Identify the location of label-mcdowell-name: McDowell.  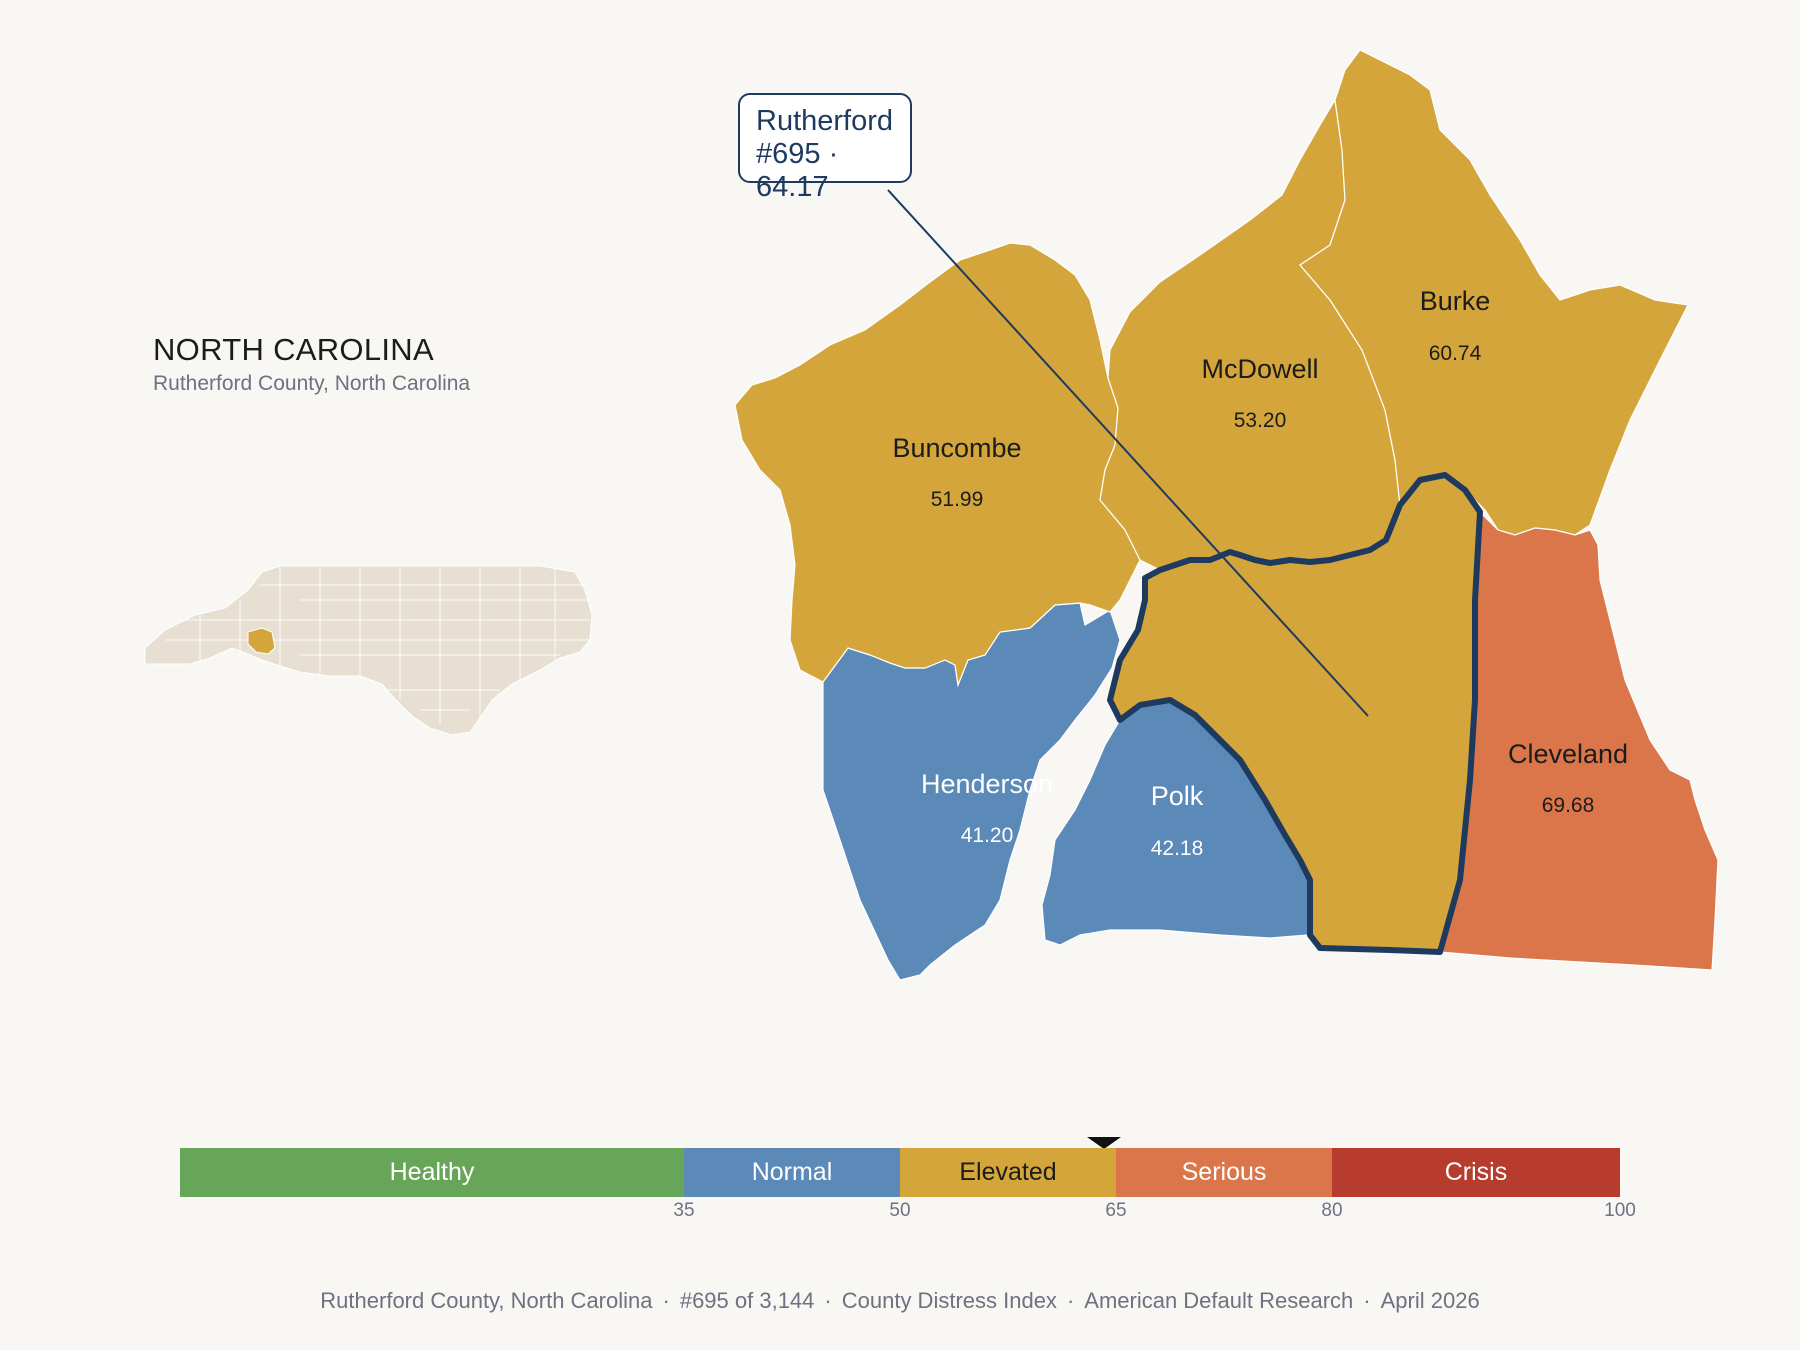
(1259, 369).